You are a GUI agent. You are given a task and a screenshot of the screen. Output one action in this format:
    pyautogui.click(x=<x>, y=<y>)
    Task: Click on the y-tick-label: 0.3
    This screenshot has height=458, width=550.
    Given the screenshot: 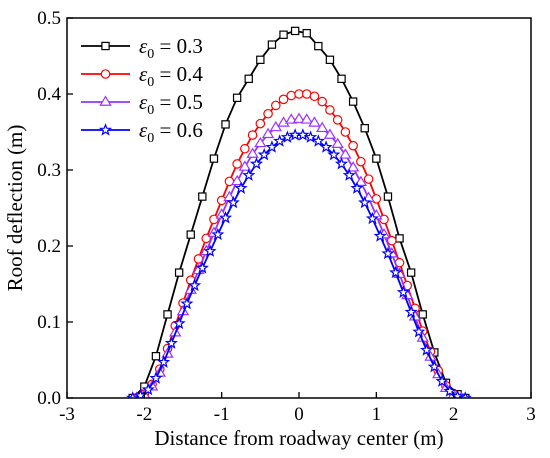 What is the action you would take?
    pyautogui.click(x=49, y=170)
    